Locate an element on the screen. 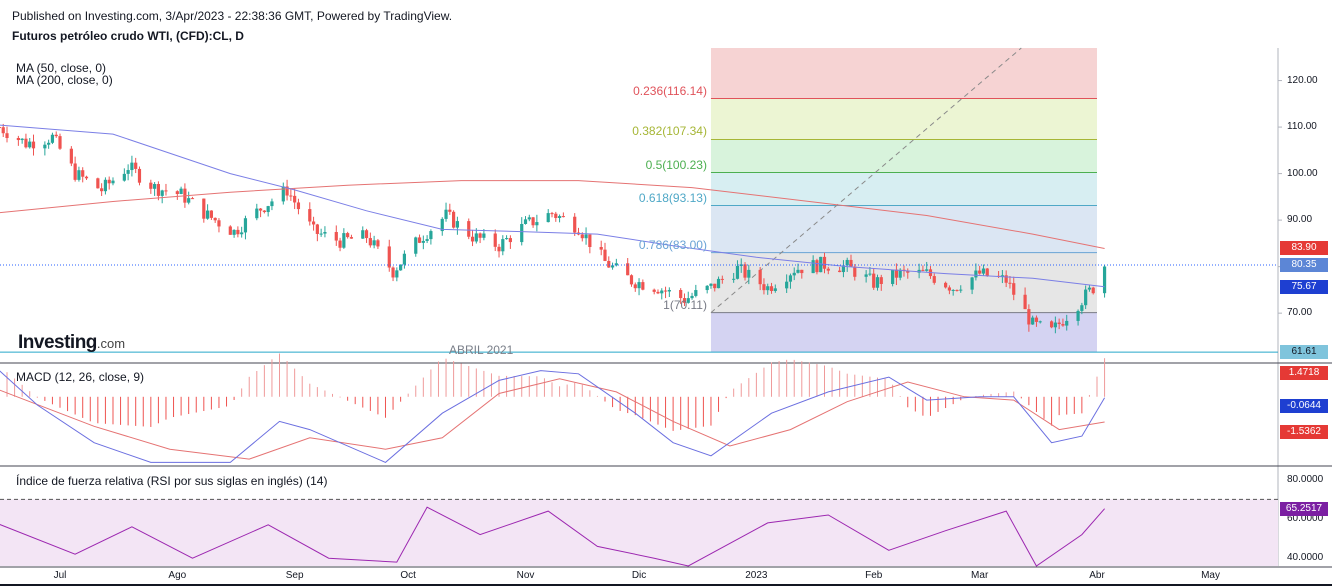 The width and height of the screenshot is (1332, 588). chart-watermark: ABRIL 2021 is located at coordinates (481, 350).